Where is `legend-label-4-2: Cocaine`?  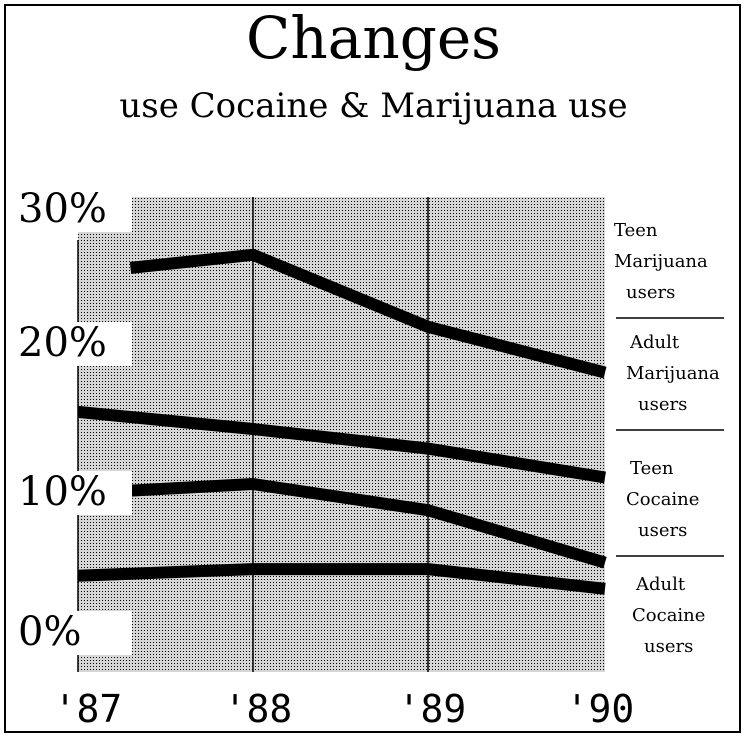
legend-label-4-2: Cocaine is located at coordinates (668, 615).